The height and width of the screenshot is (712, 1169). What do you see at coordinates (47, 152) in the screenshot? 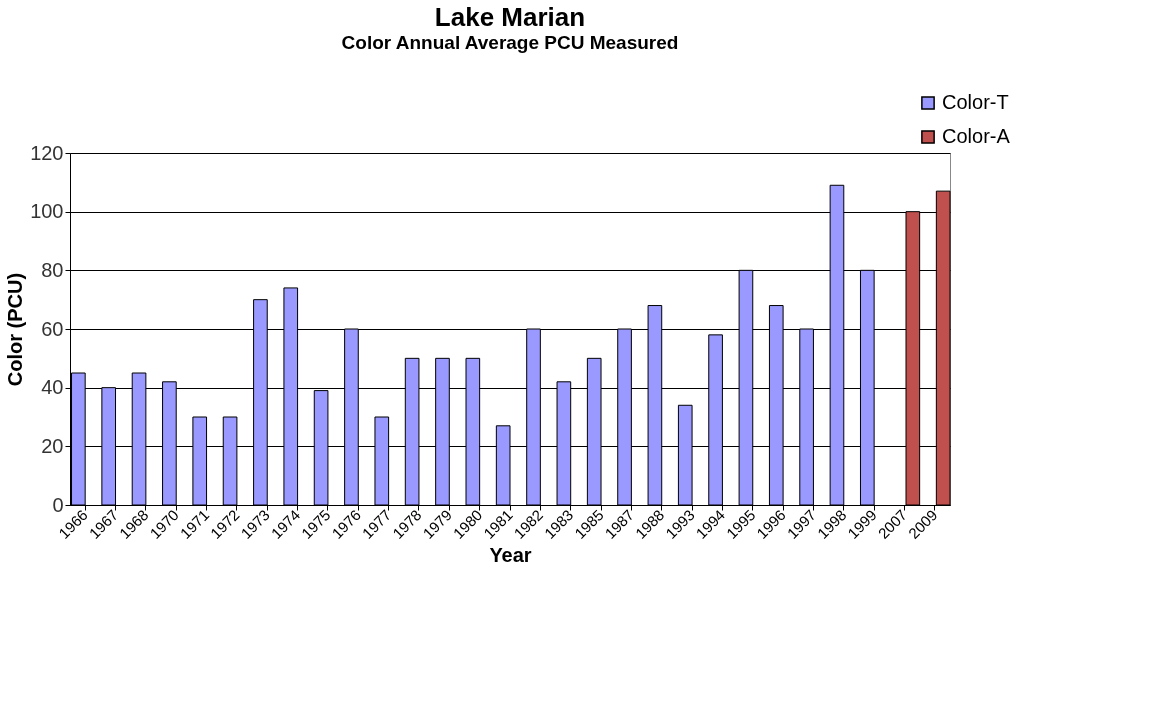
I see `y-tick-label: 120` at bounding box center [47, 152].